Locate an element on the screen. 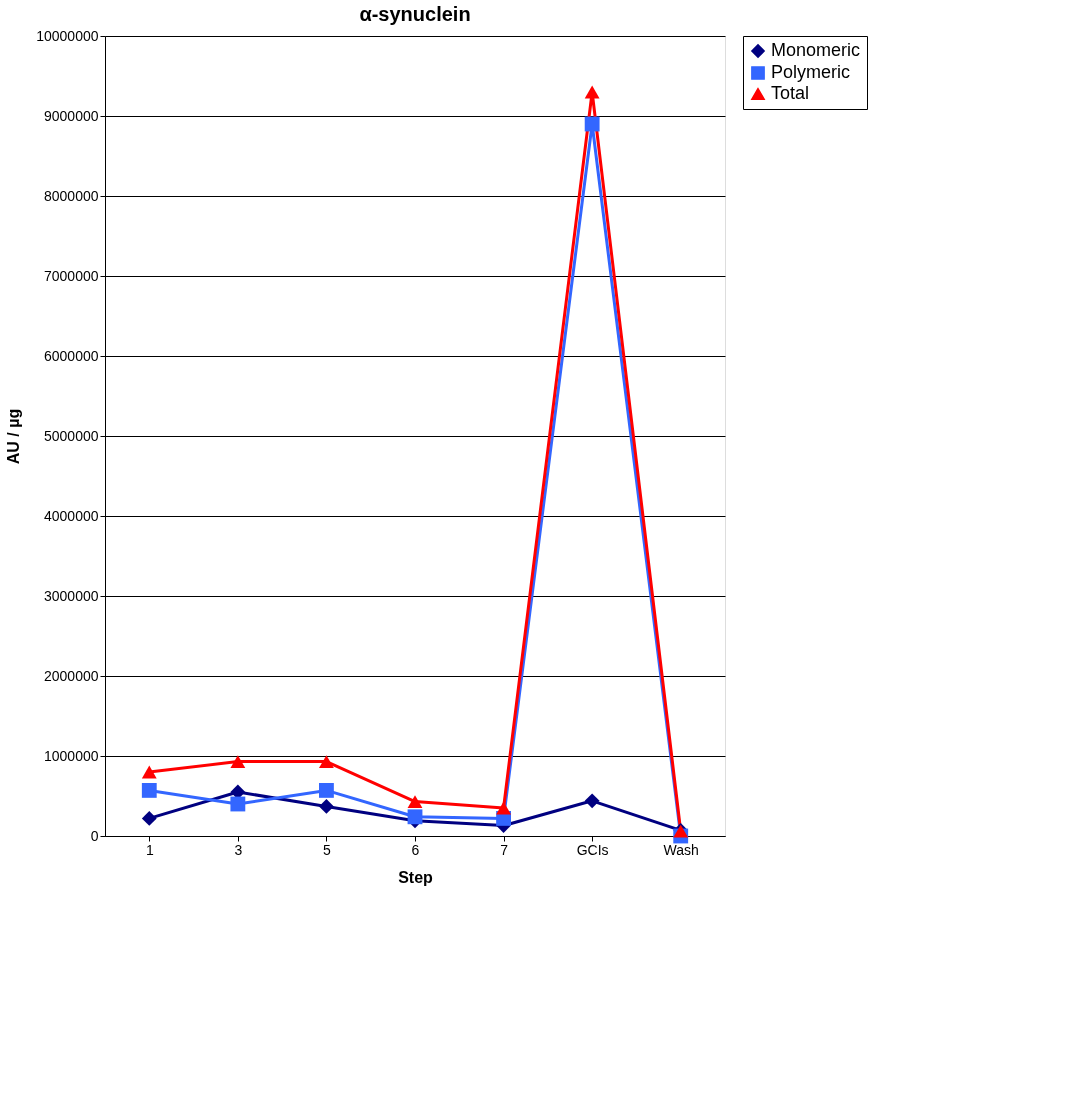 The height and width of the screenshot is (1117, 1069). y-tick-label: 6000000 is located at coordinates (71, 355).